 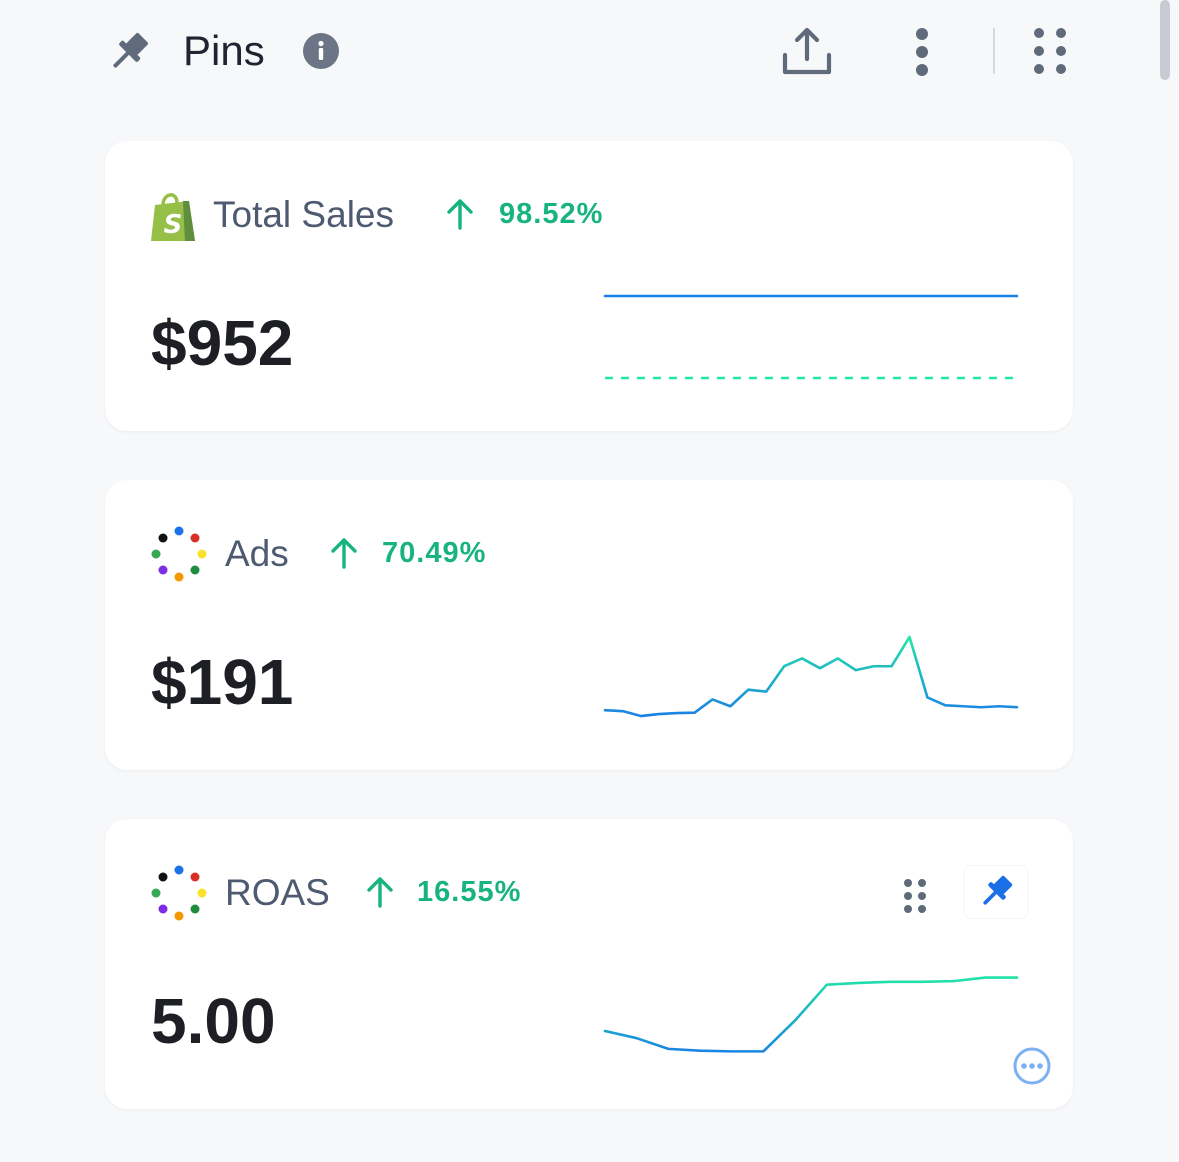 What do you see at coordinates (224, 50) in the screenshot?
I see `page-title: Pins` at bounding box center [224, 50].